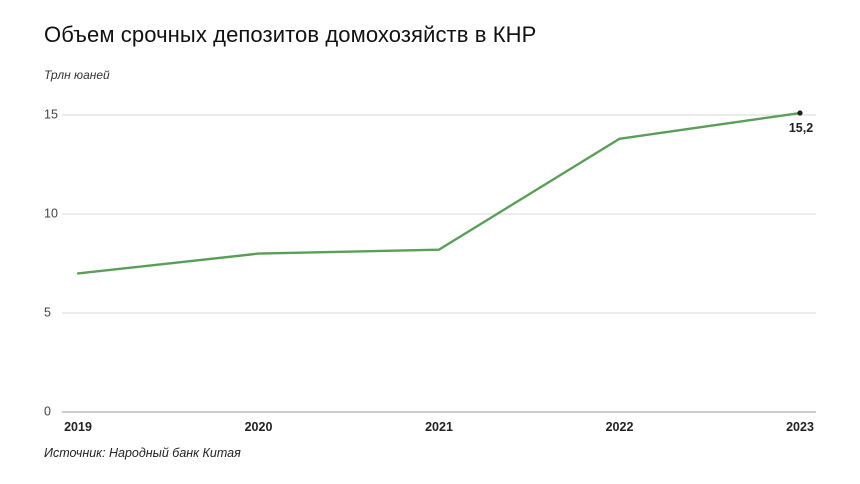 Image resolution: width=860 pixels, height=484 pixels. What do you see at coordinates (259, 427) in the screenshot?
I see `x-tick-label: 2020` at bounding box center [259, 427].